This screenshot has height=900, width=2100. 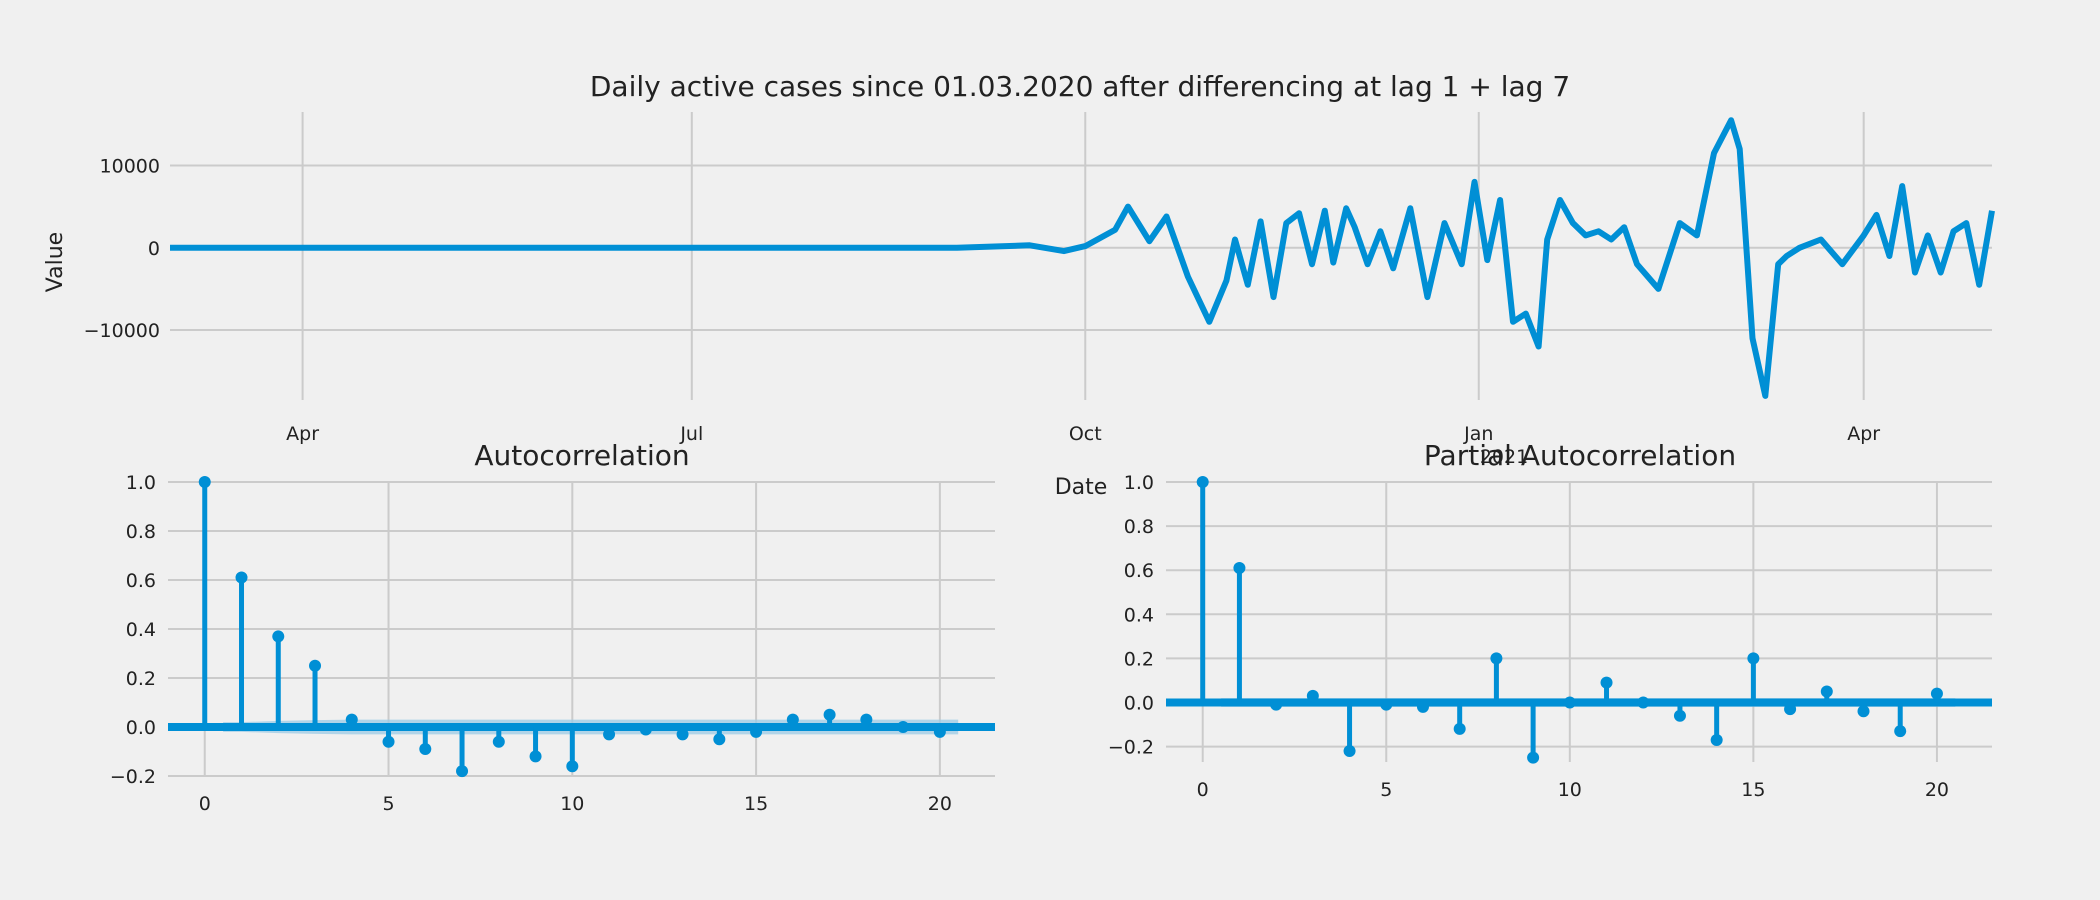 What do you see at coordinates (1570, 790) in the screenshot?
I see `pacf-x-tick-label: 10` at bounding box center [1570, 790].